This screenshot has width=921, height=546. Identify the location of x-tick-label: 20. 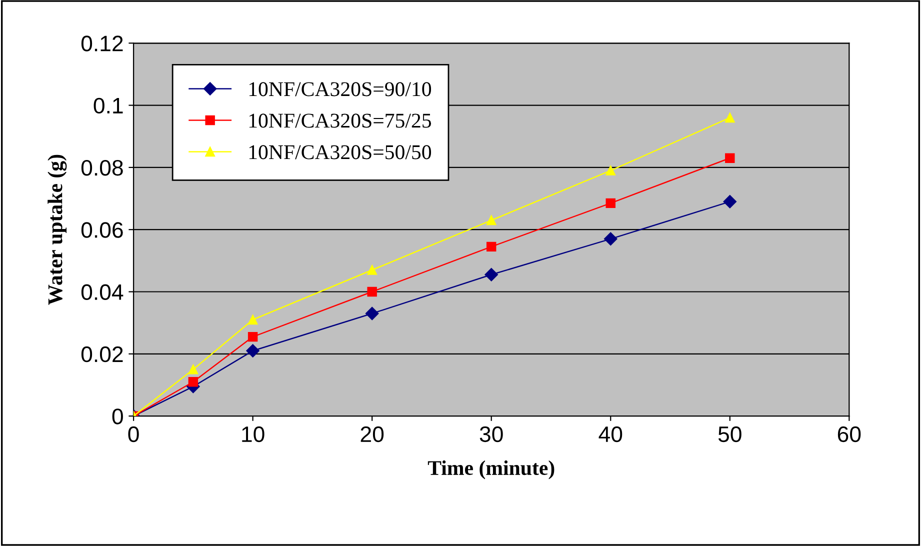
(372, 434).